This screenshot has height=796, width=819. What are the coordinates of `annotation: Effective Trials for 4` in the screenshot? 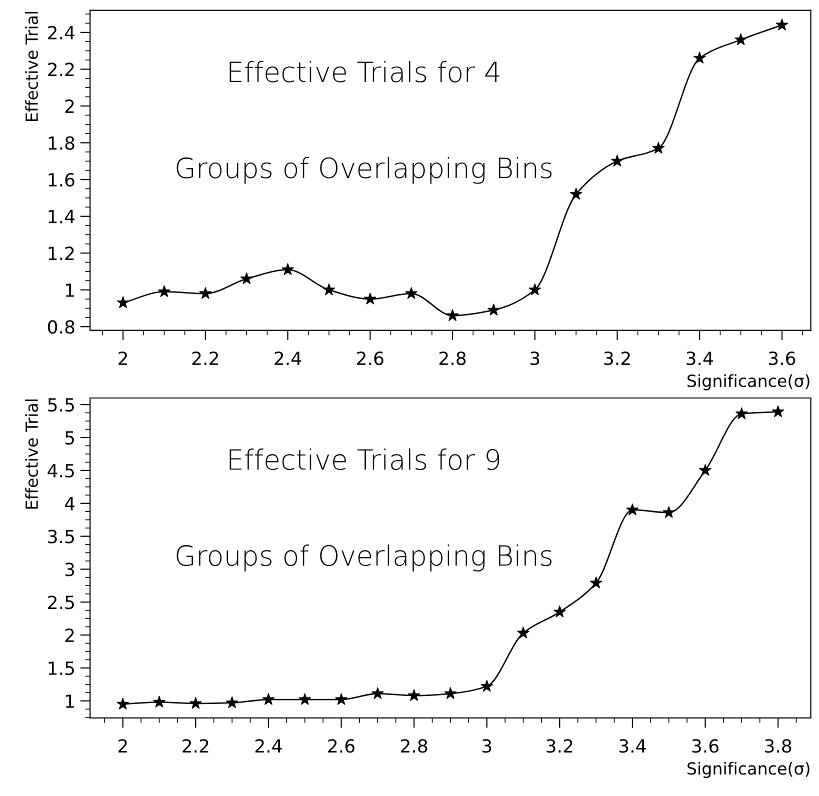 It's located at (365, 71).